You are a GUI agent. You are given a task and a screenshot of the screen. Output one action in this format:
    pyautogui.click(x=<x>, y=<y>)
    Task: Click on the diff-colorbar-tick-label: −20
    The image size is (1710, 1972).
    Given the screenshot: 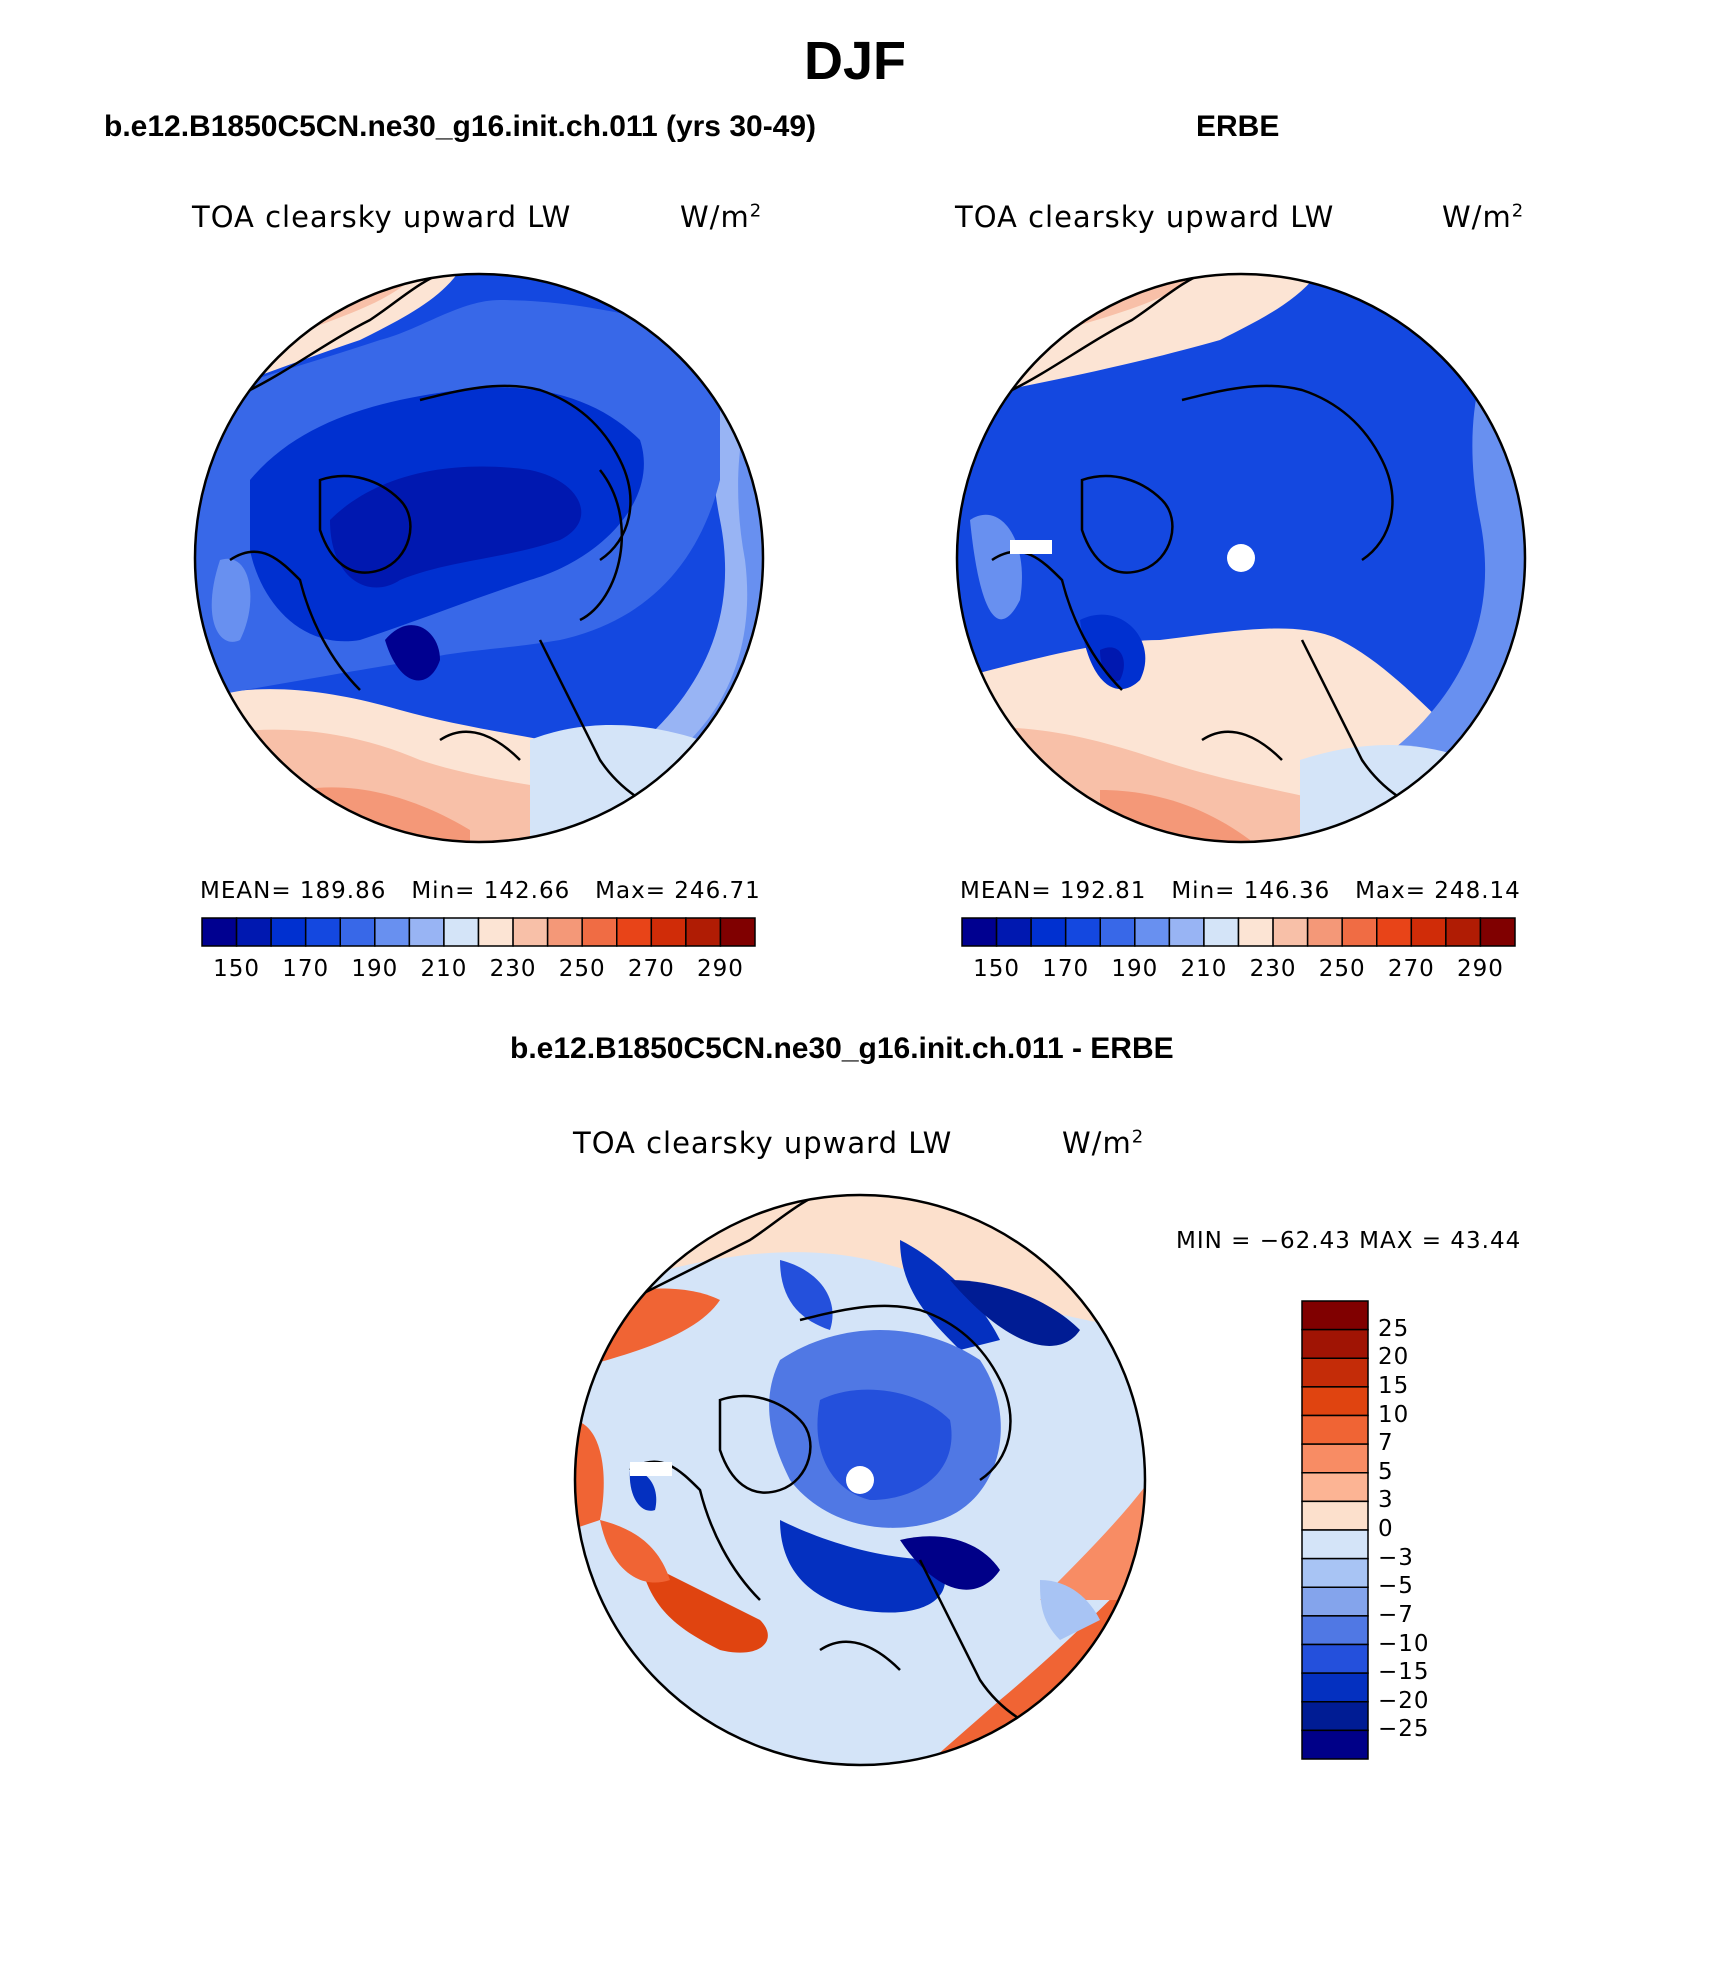 What is the action you would take?
    pyautogui.click(x=1404, y=1700)
    